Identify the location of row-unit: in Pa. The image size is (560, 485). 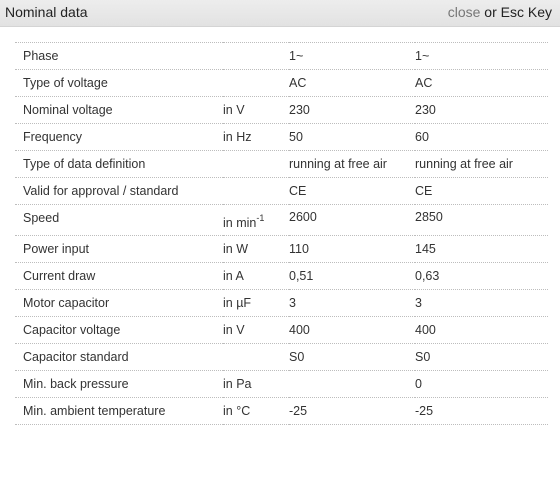
(237, 384).